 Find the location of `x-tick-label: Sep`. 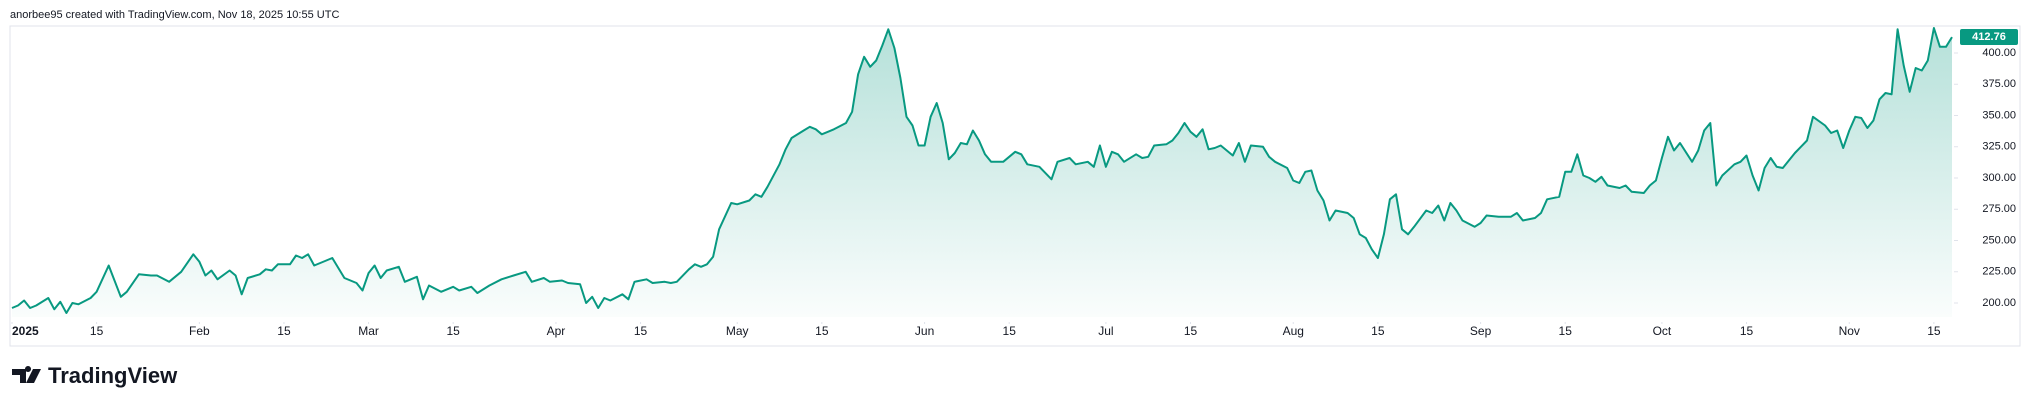

x-tick-label: Sep is located at coordinates (1481, 331).